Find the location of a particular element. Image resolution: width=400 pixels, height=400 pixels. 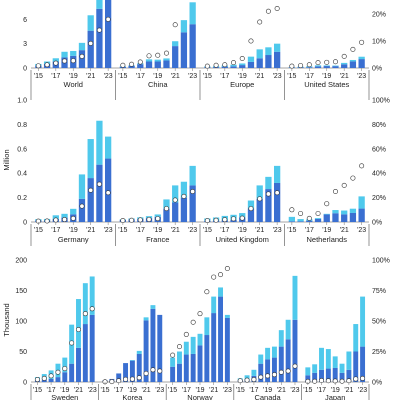

unit-label-thousand: Thousand is located at coordinates (6, 319).